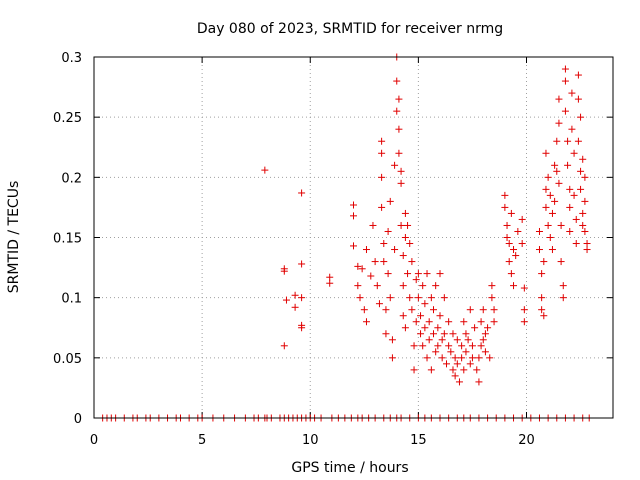 This screenshot has width=640, height=480. I want to click on y-tick-label: 0.3, so click(71, 58).